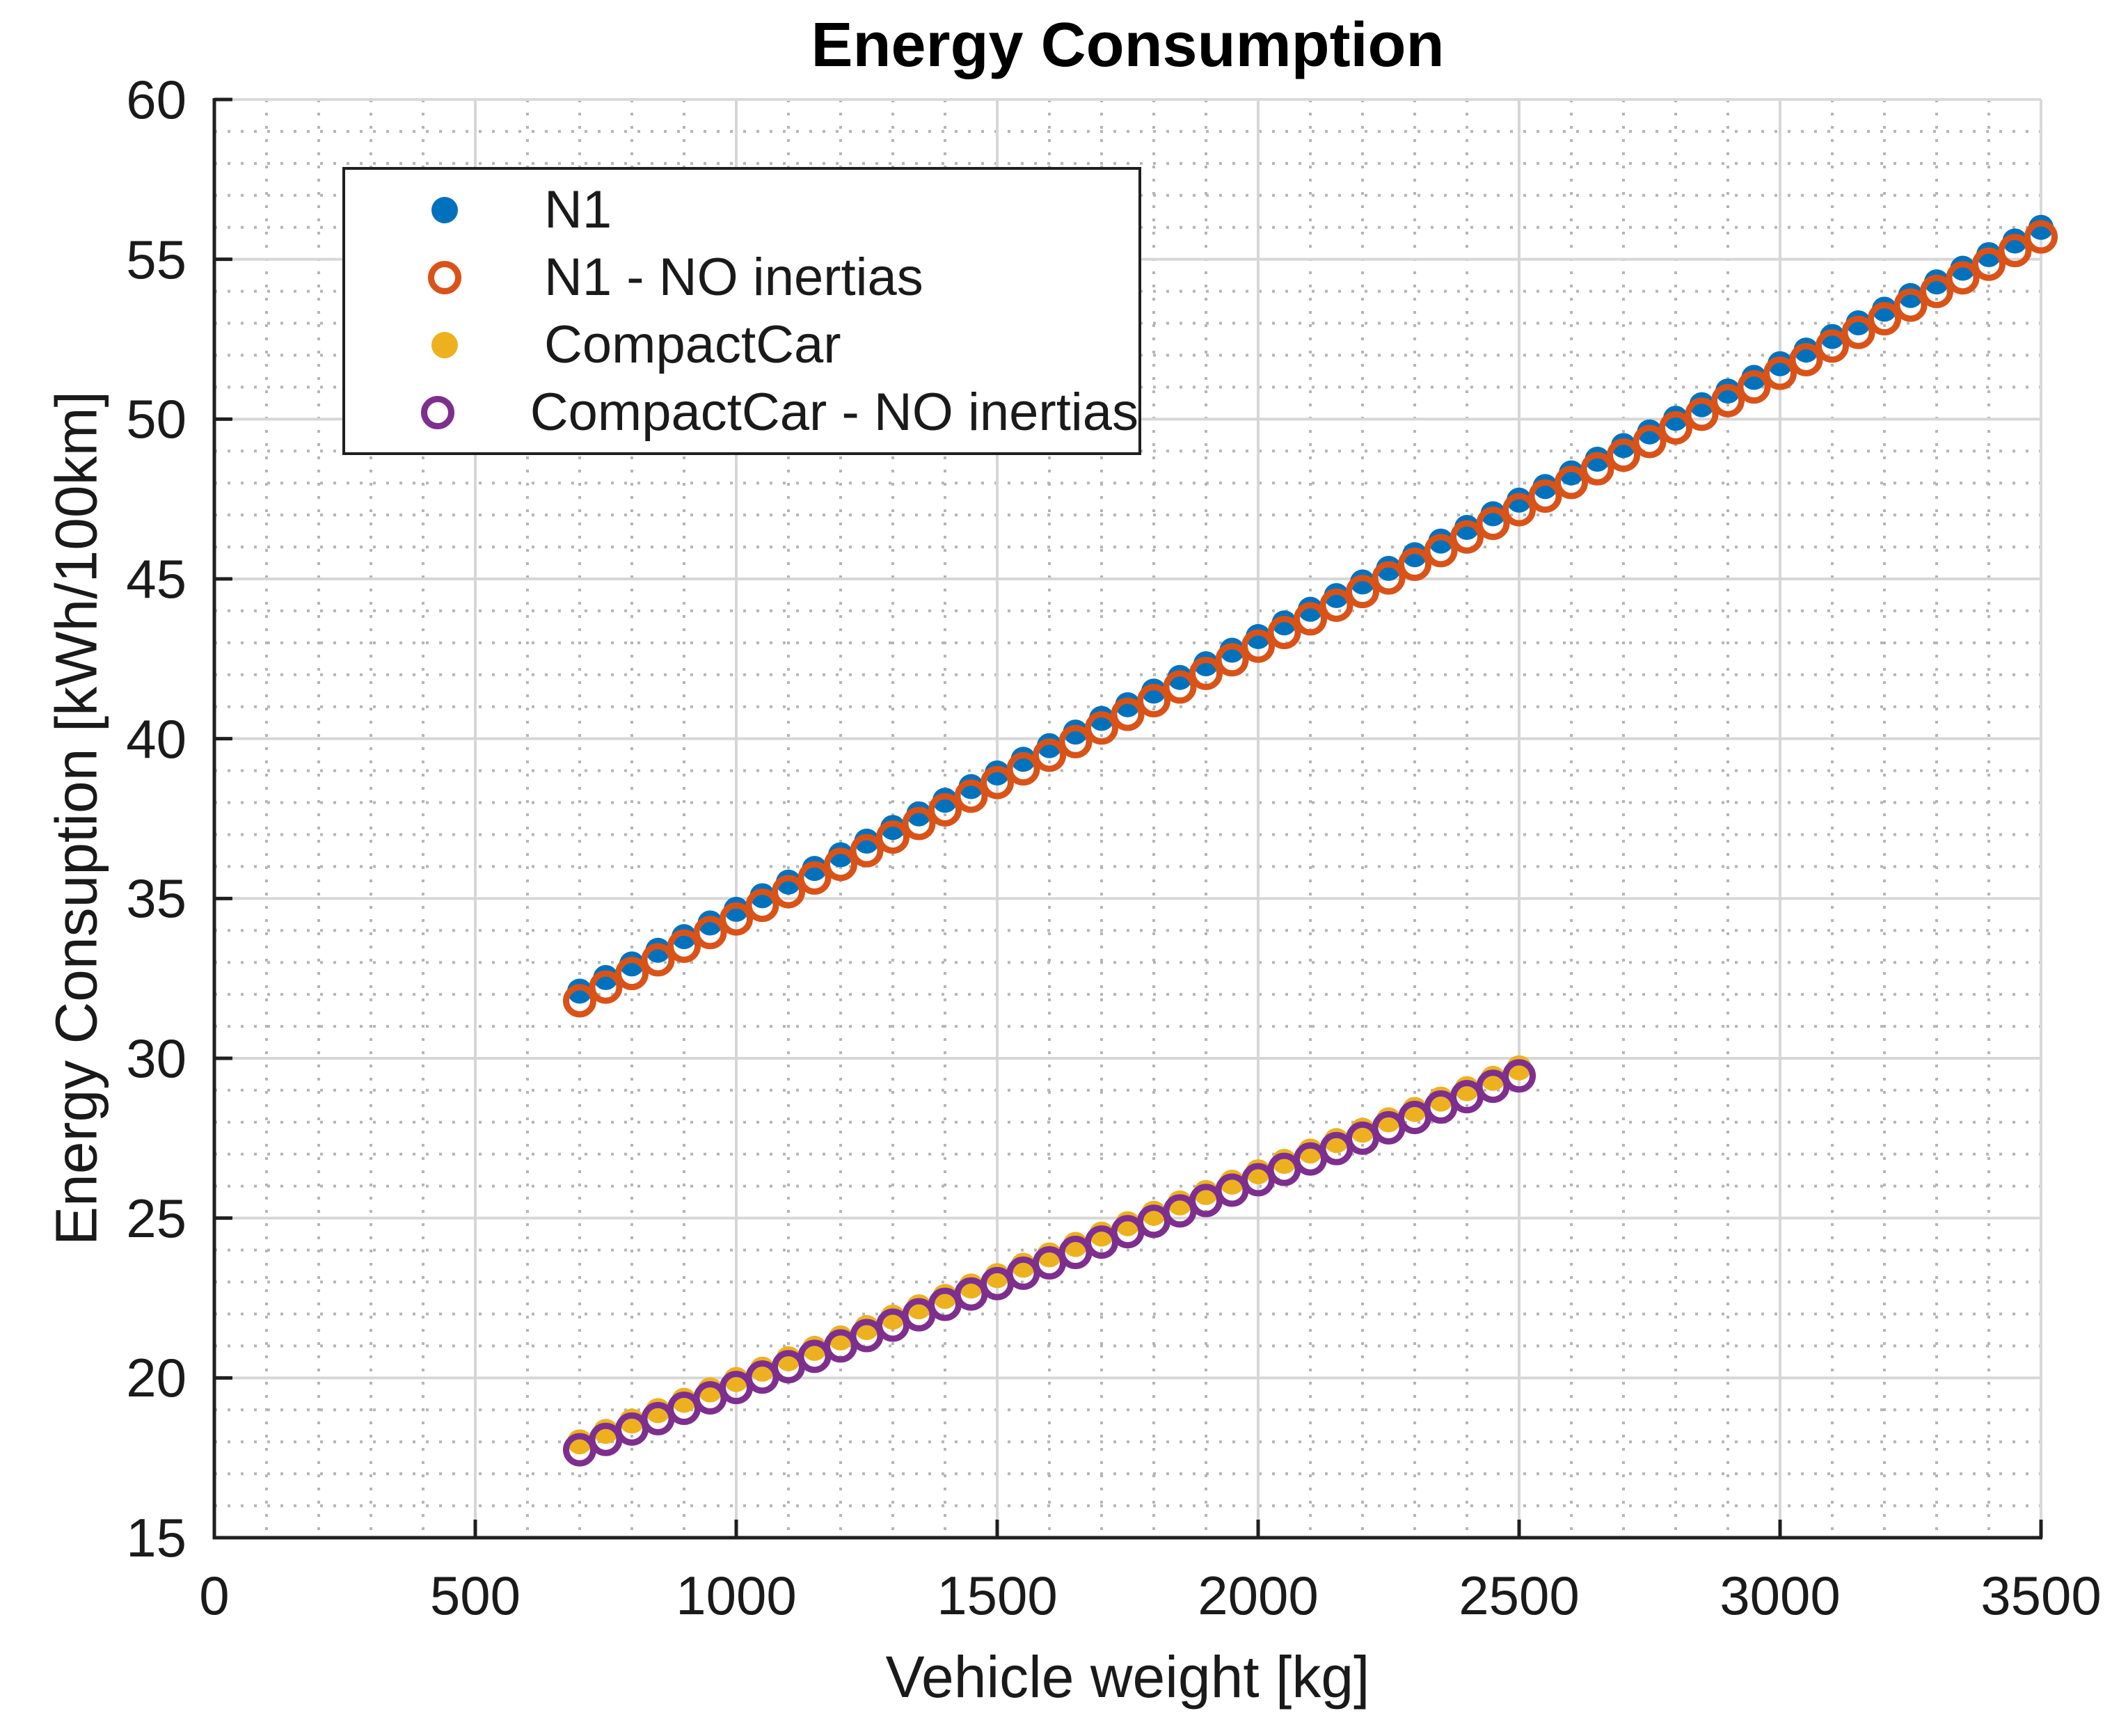  What do you see at coordinates (156, 1378) in the screenshot?
I see `y-tick-label: 20` at bounding box center [156, 1378].